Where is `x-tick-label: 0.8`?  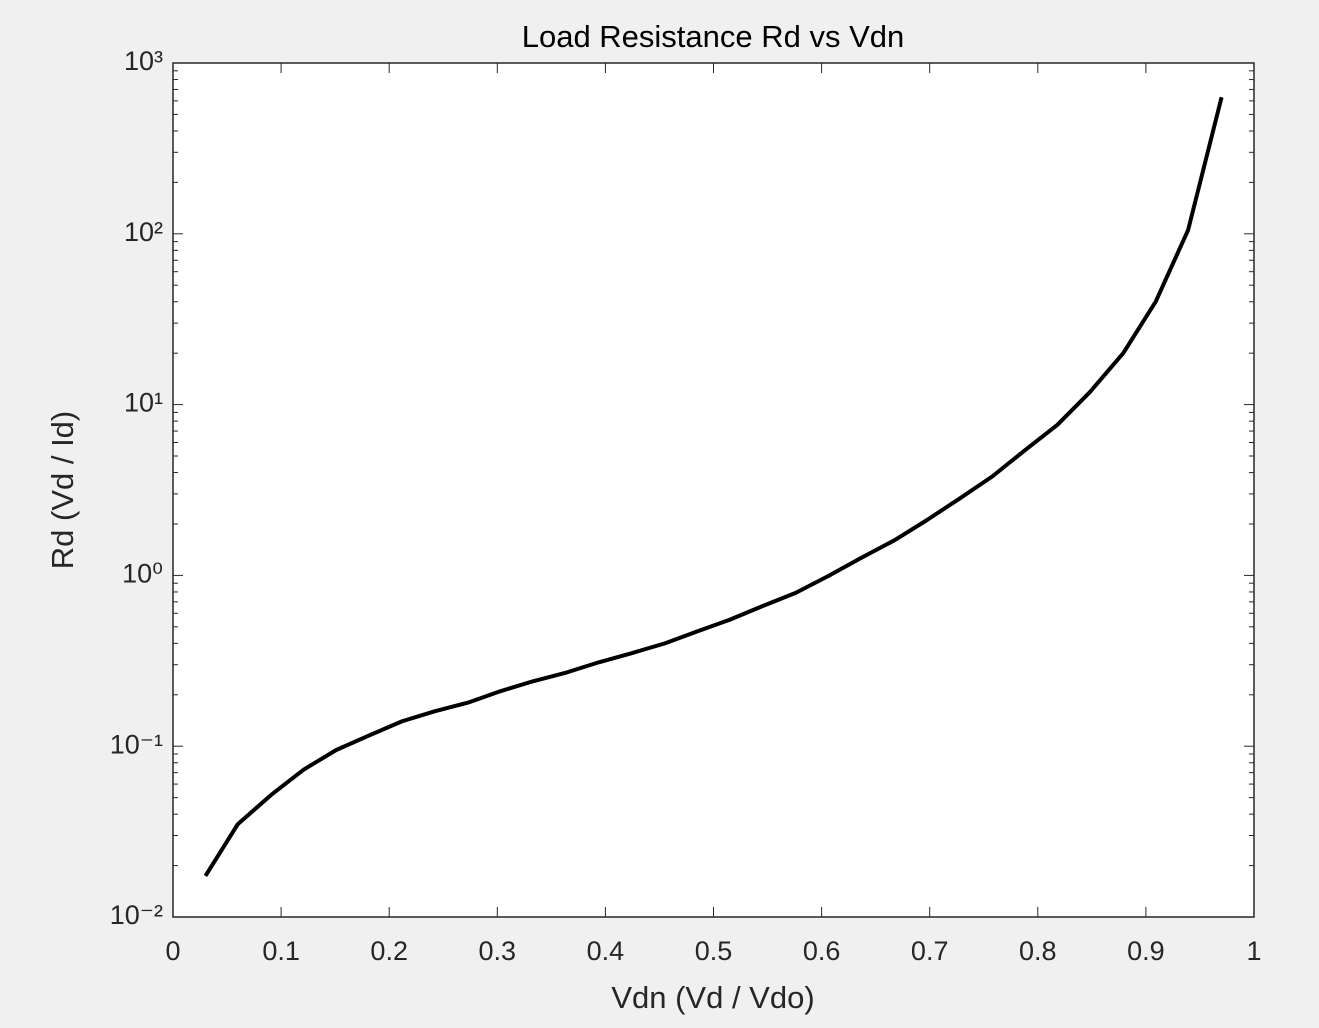 x-tick-label: 0.8 is located at coordinates (1038, 951).